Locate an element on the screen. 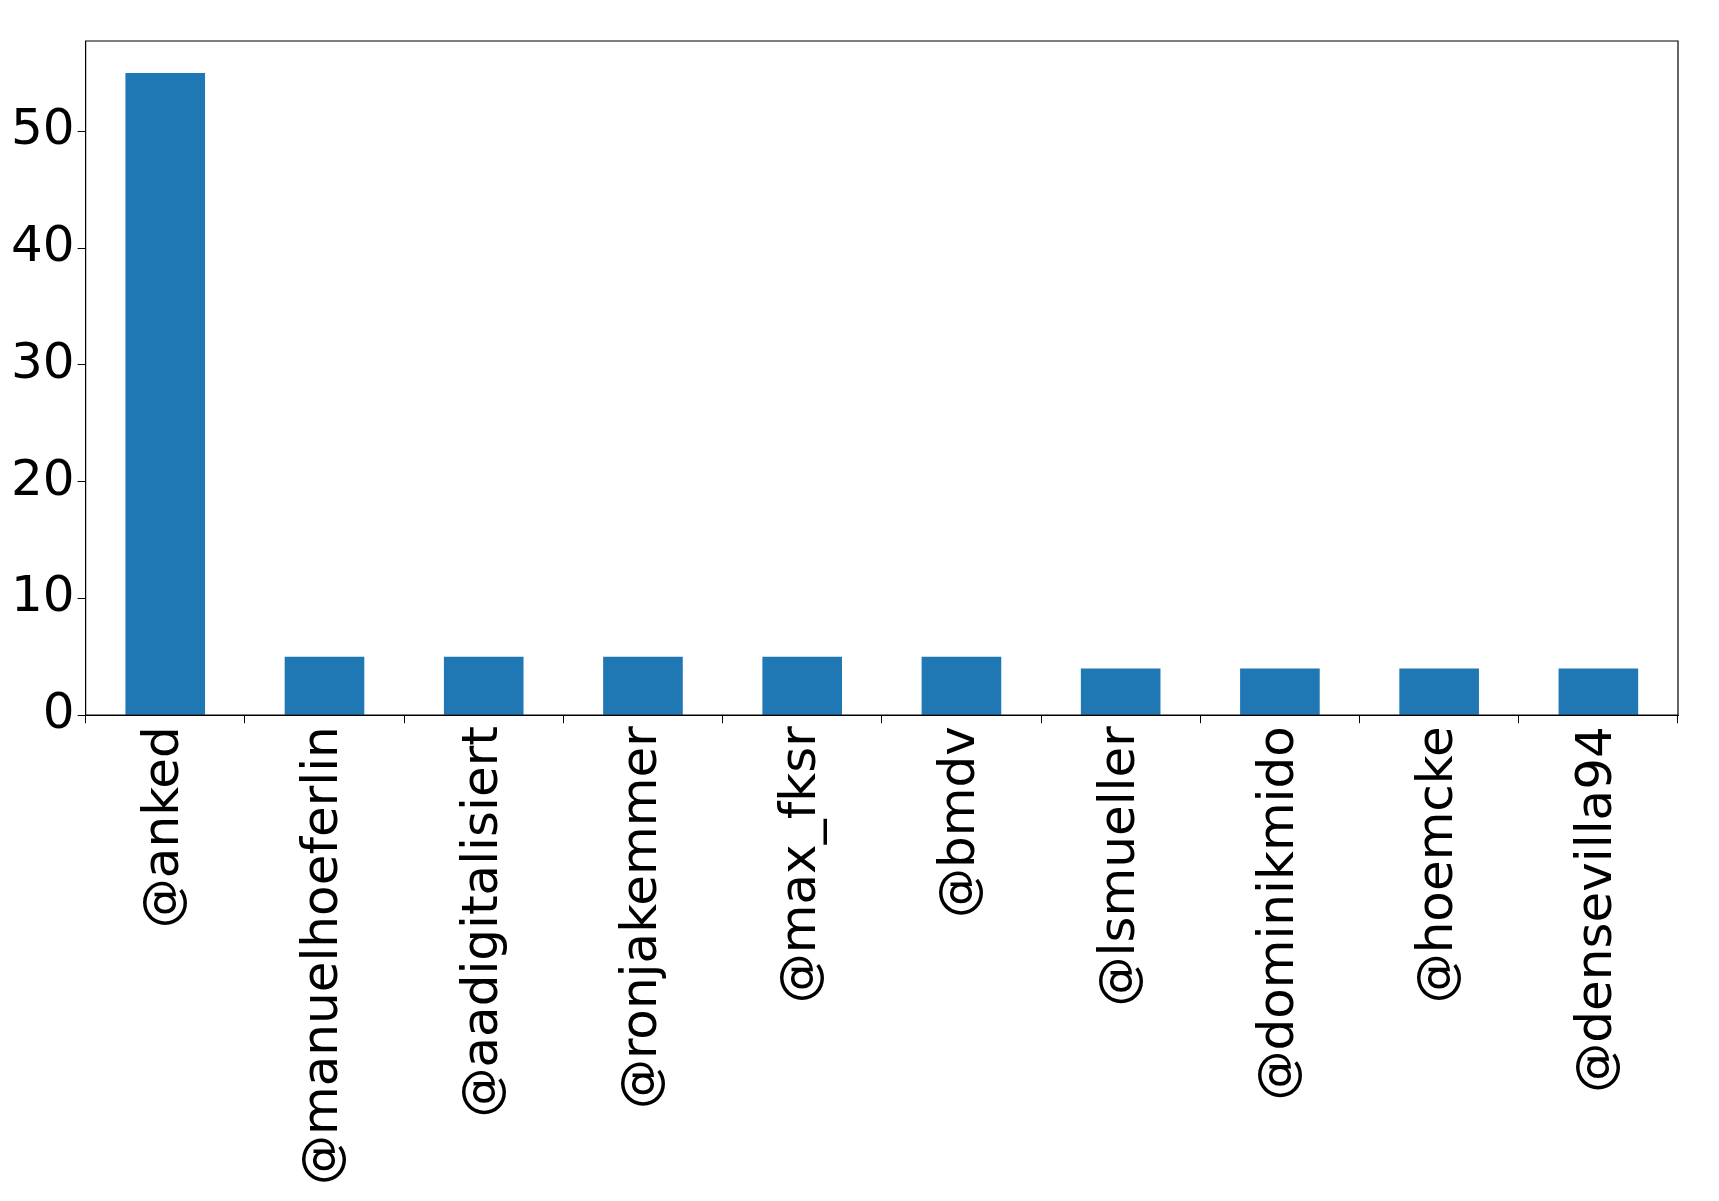 The height and width of the screenshot is (1201, 1719). x-tick-label: @max_fksr is located at coordinates (798, 864).